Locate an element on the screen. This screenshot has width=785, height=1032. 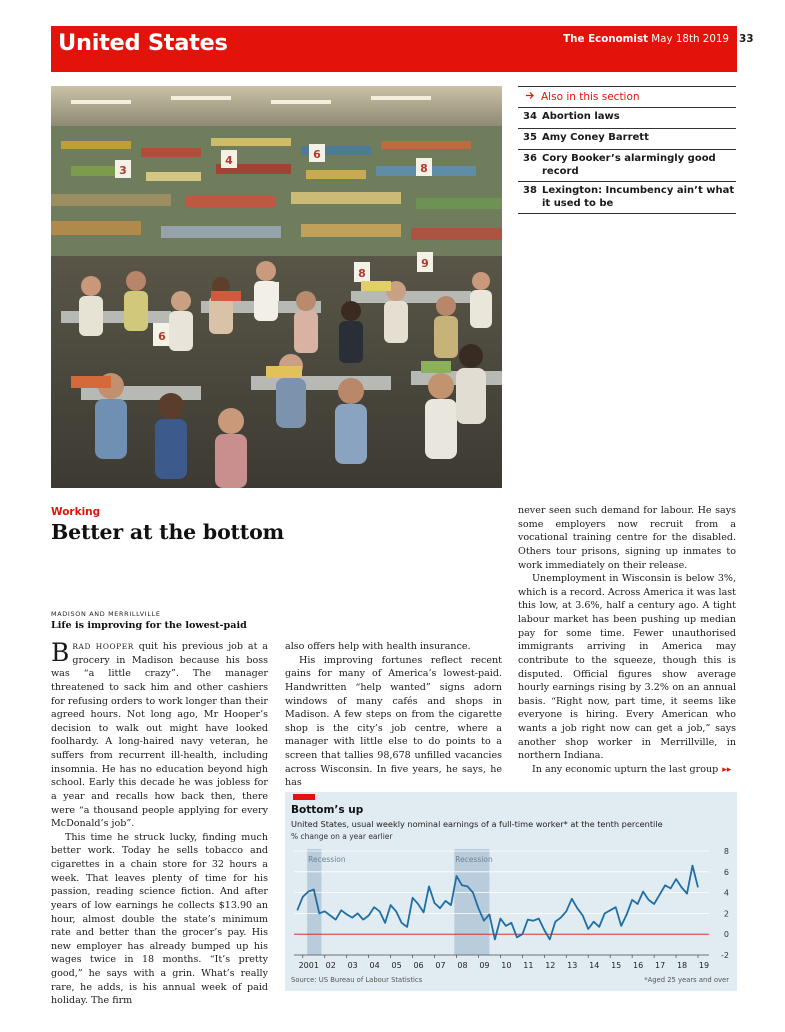
svg-text: 3 is located at coordinates (123, 170).